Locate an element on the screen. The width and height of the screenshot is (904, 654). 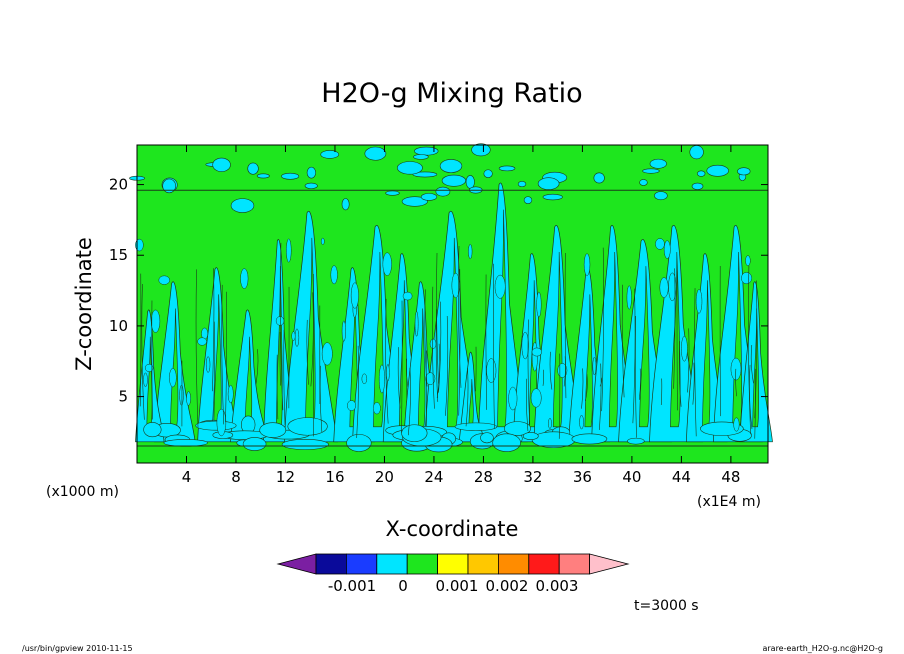
legend-label: 0.002 is located at coordinates (507, 586).